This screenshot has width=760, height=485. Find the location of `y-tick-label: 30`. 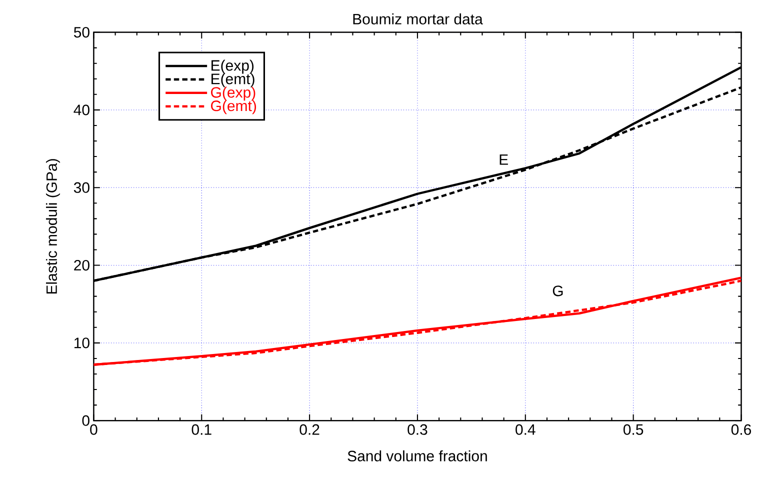

y-tick-label: 30 is located at coordinates (82, 187).